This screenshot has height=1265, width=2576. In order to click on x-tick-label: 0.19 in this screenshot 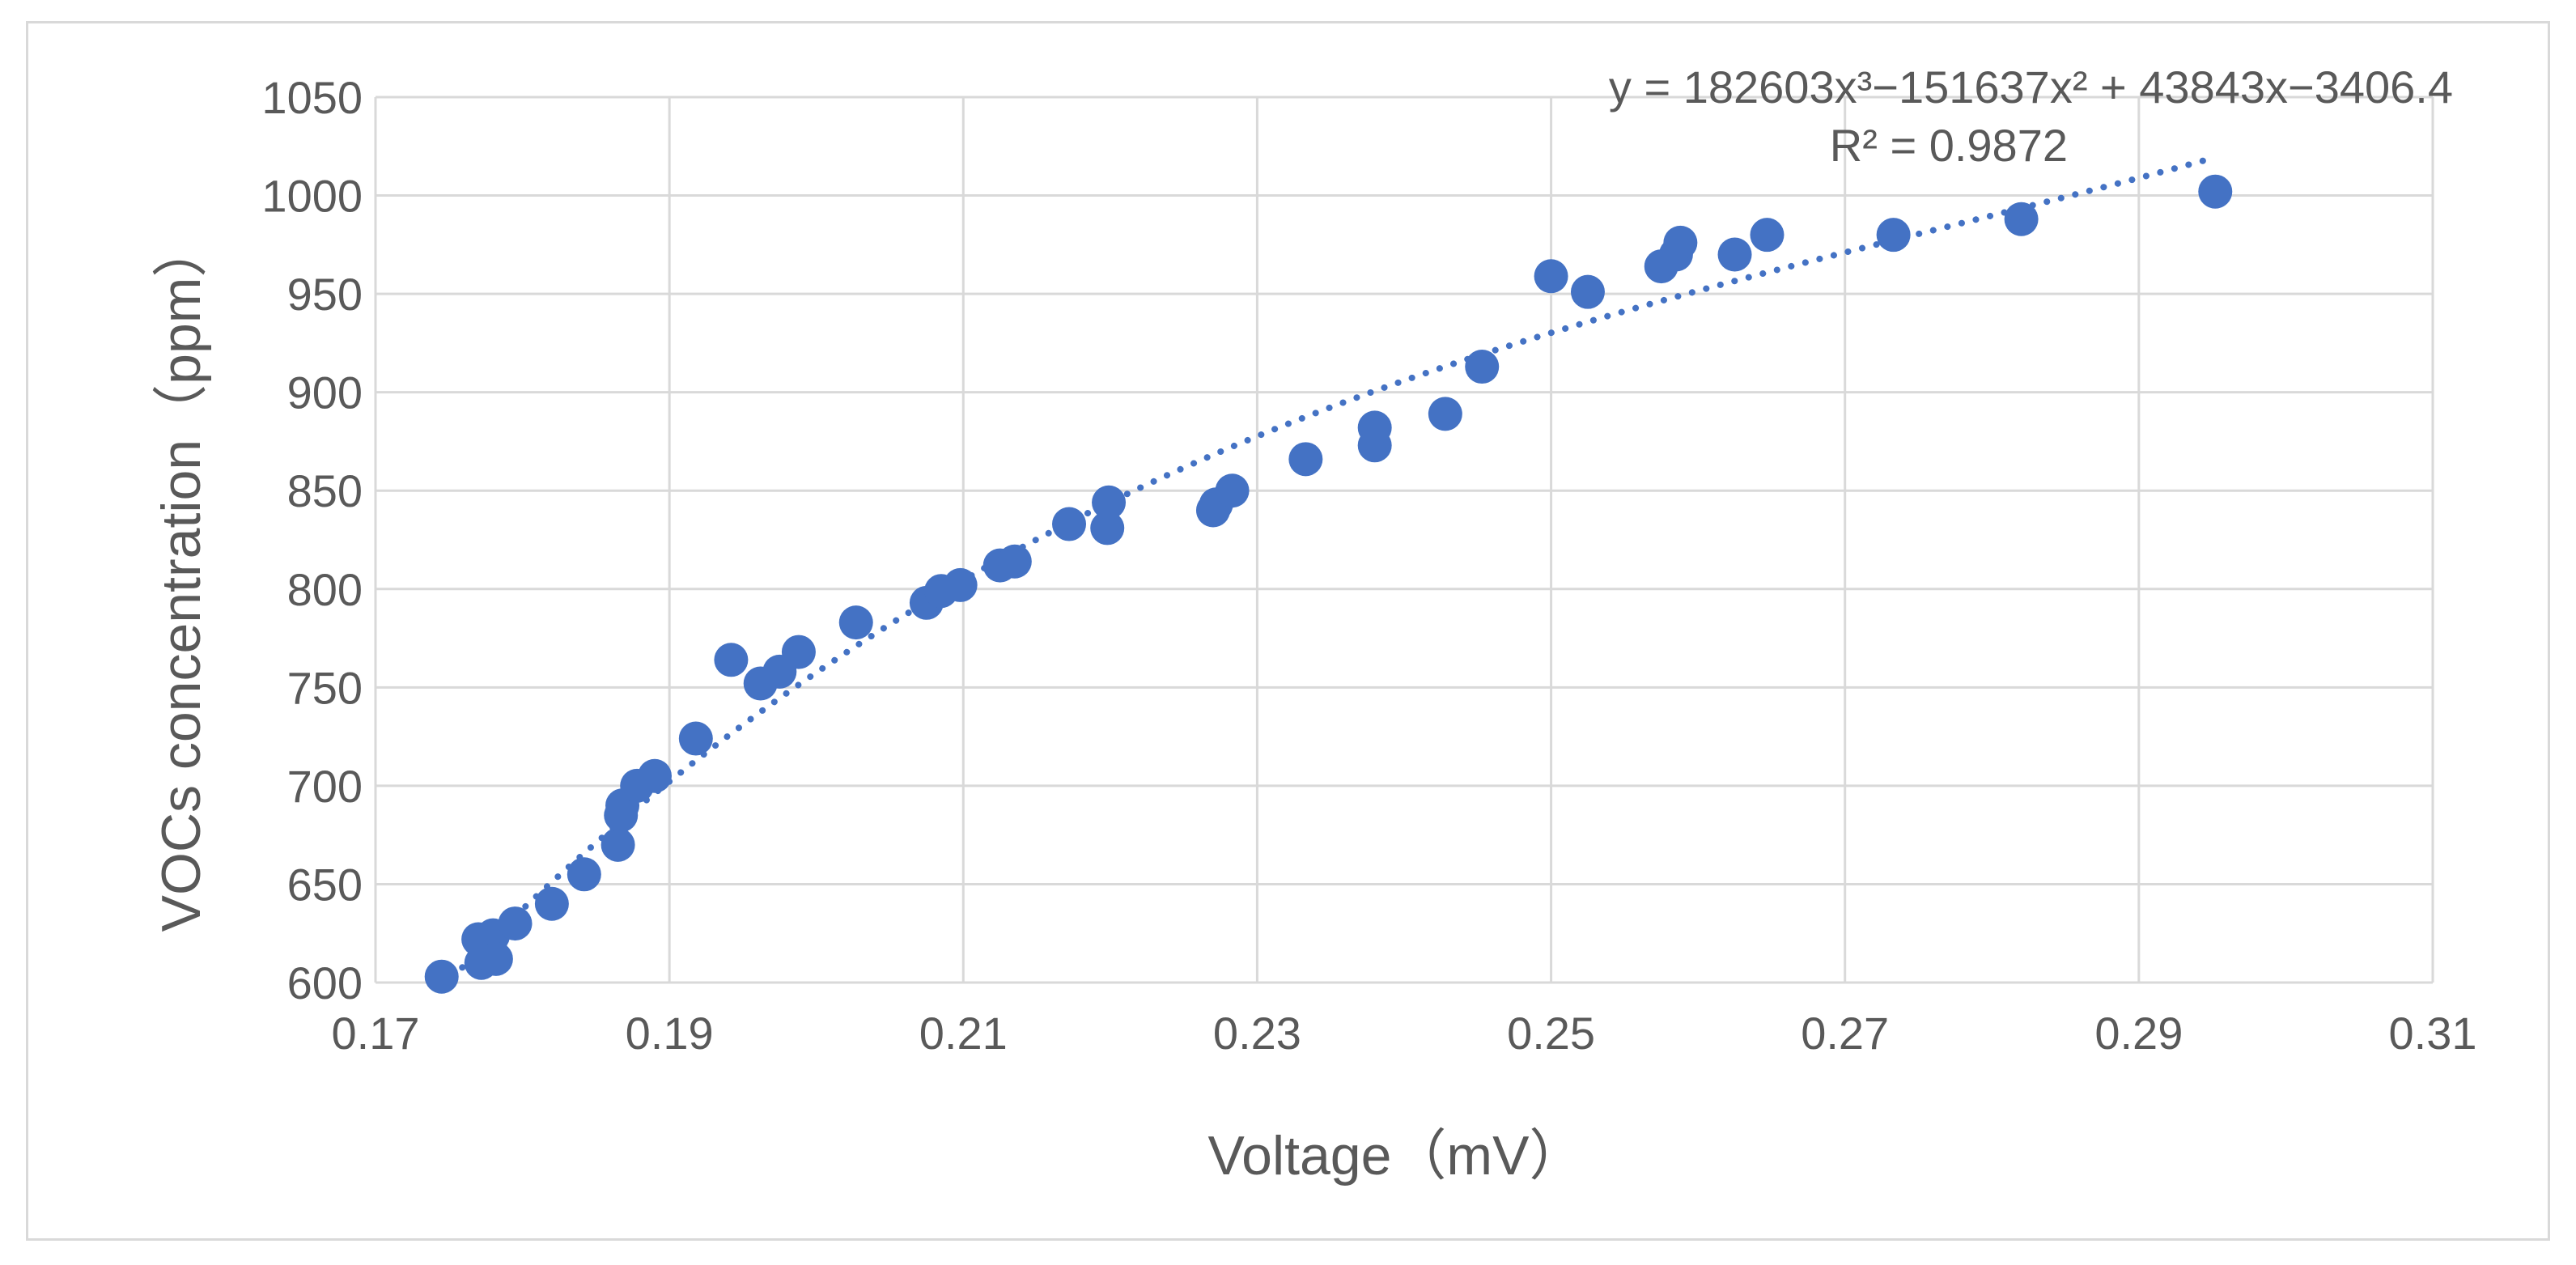, I will do `click(670, 1033)`.